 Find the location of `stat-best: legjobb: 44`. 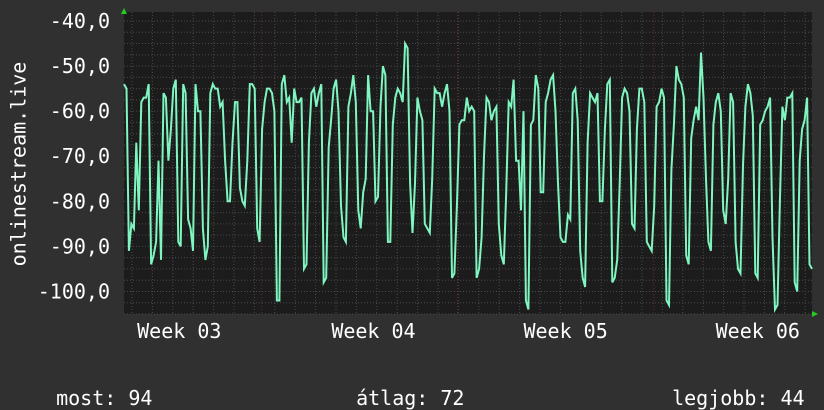

stat-best: legjobb: 44 is located at coordinates (726, 386).